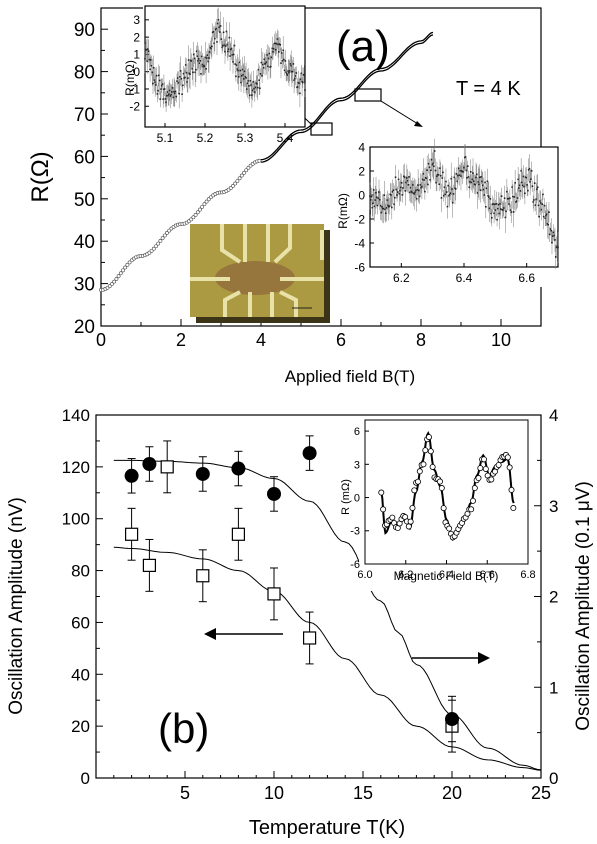  What do you see at coordinates (101, 340) in the screenshot?
I see `x-tick-label: 0` at bounding box center [101, 340].